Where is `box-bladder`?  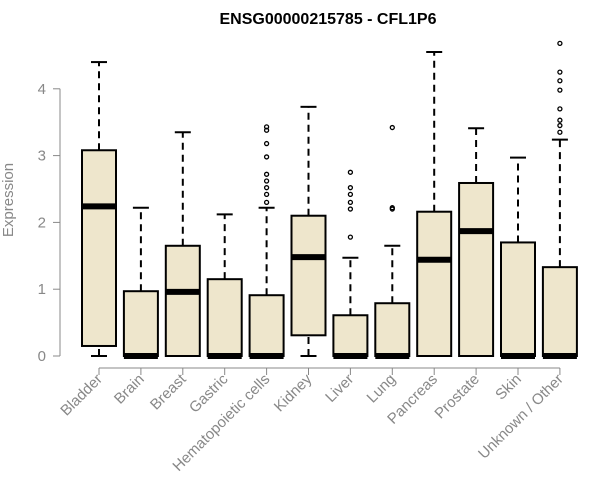
box-bladder is located at coordinates (99, 209).